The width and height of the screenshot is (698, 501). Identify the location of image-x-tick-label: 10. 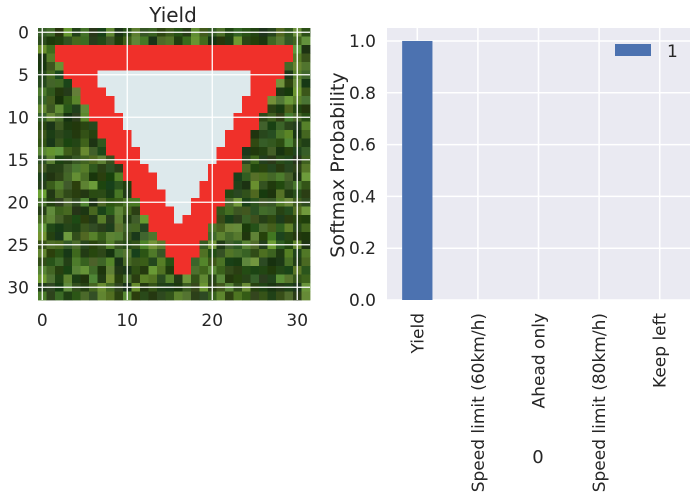
(127, 321).